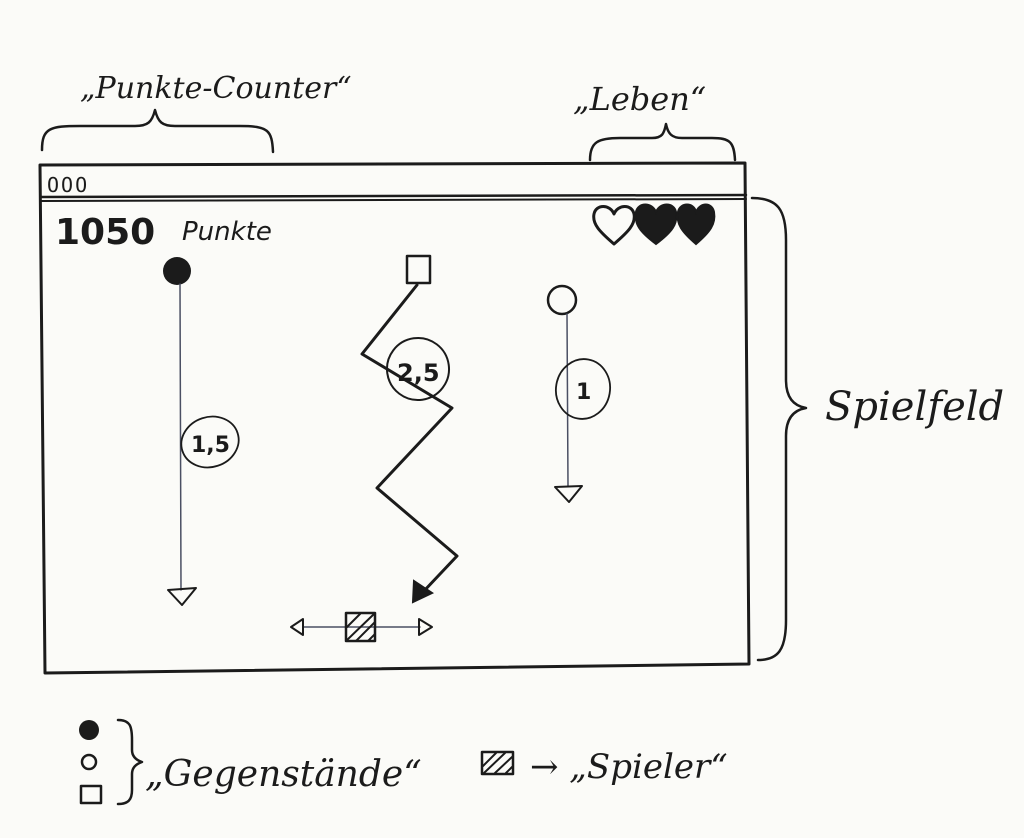 The image size is (1024, 838). Describe the element at coordinates (210, 445) in the screenshot. I see `speed-label: 1,5` at that location.